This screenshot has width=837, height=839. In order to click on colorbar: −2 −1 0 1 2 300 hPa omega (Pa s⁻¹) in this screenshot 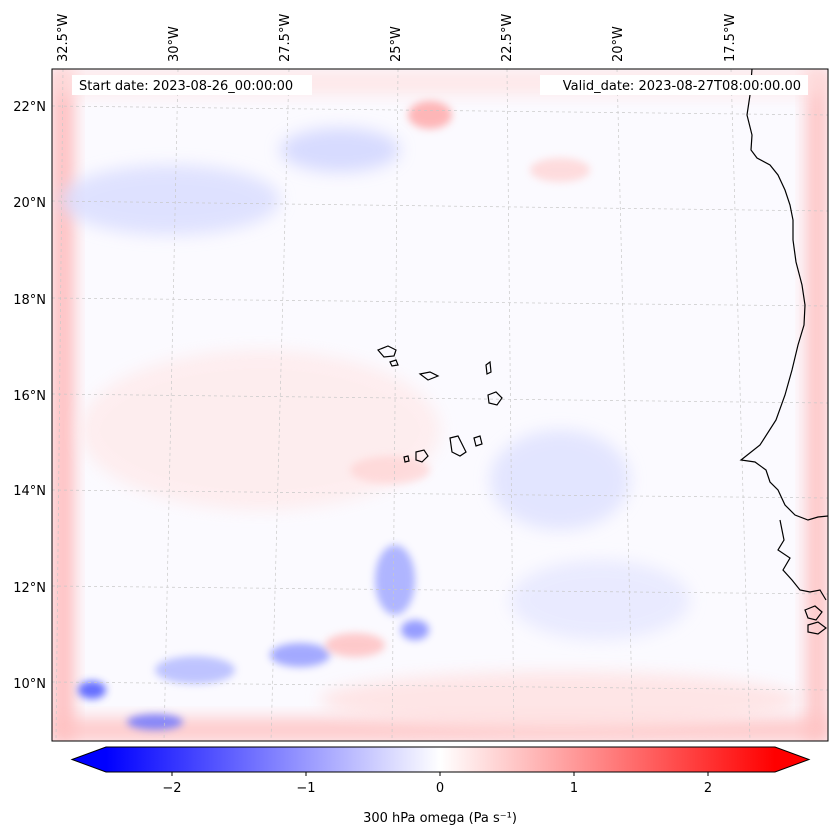, I will do `click(440, 786)`.